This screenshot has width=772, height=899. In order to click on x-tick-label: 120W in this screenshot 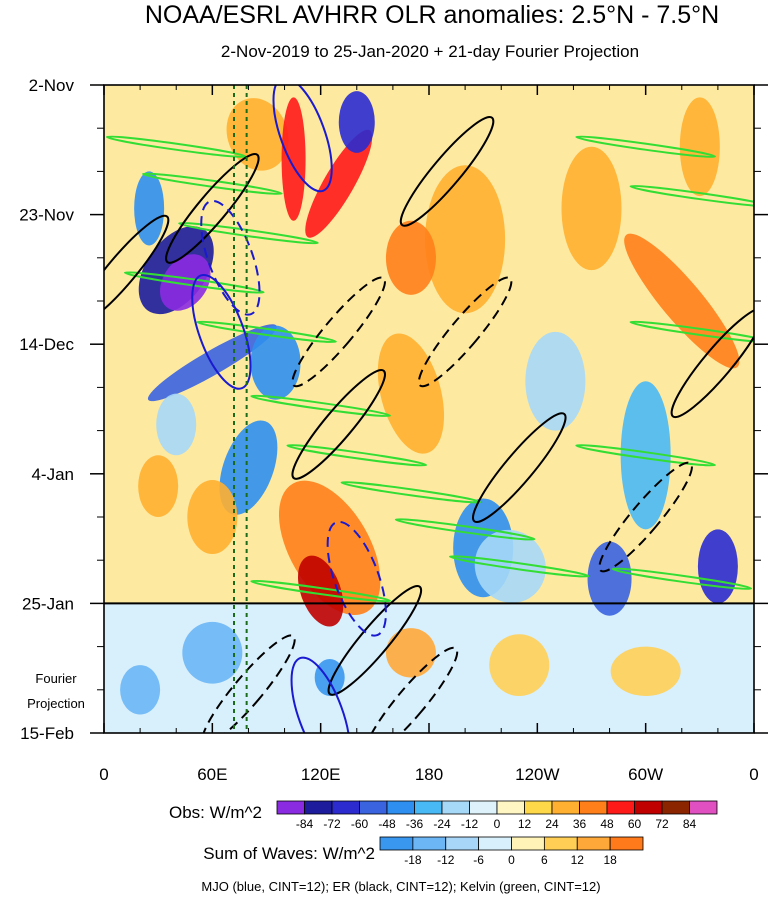, I will do `click(537, 774)`.